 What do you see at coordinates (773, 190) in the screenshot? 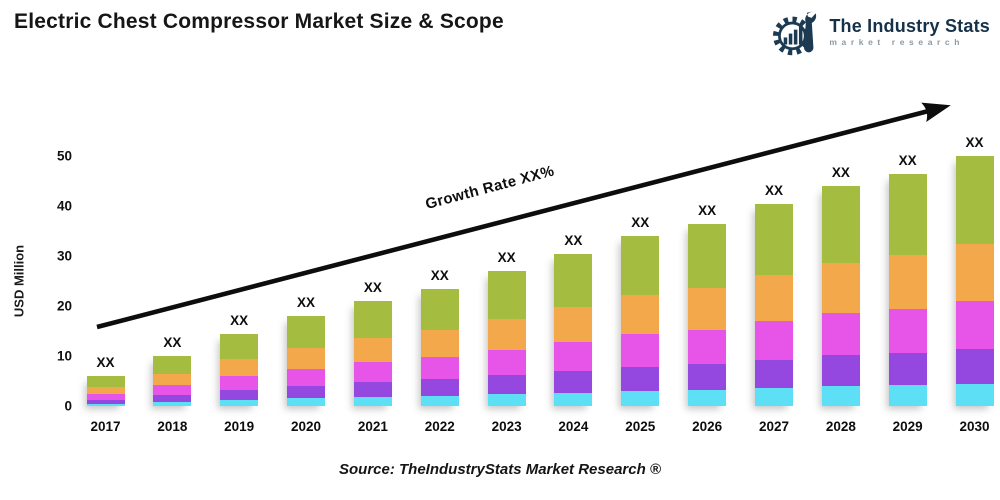
I see `bar-value-label-2027: XX` at bounding box center [773, 190].